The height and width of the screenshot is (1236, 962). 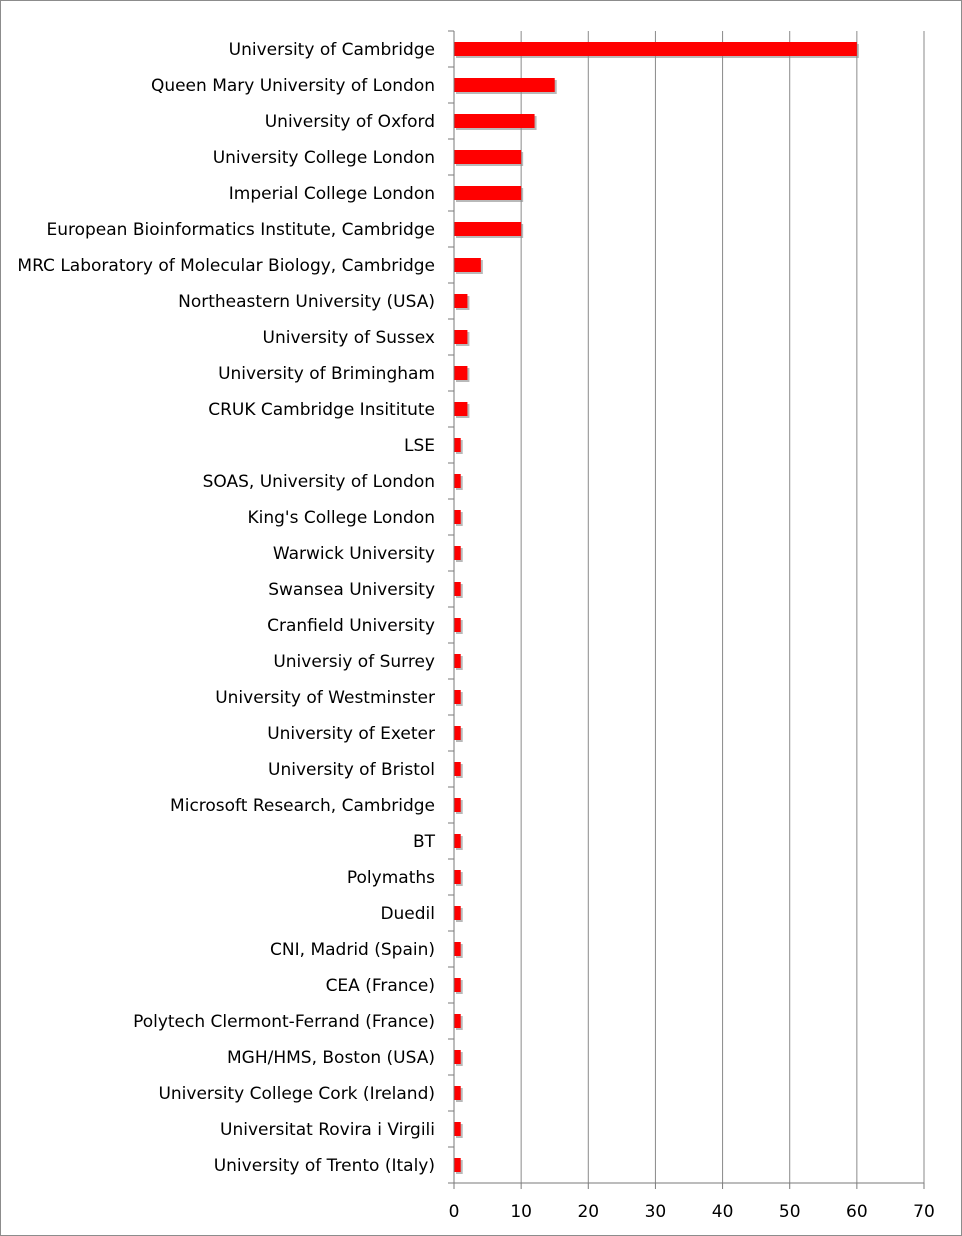 I want to click on category-label: Swansea University, so click(x=351, y=590).